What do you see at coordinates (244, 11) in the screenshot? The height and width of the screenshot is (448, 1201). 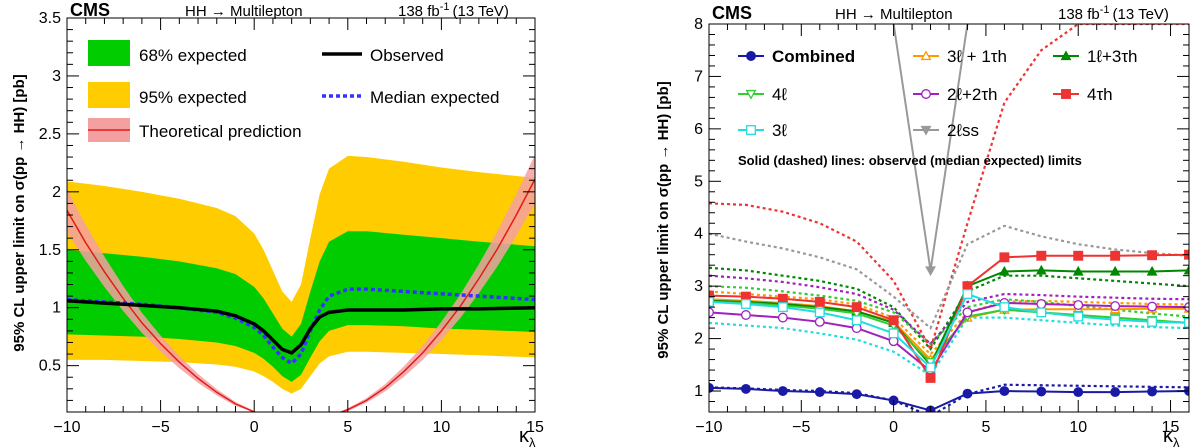 I see `left-process-label: HH → Multilepton` at bounding box center [244, 11].